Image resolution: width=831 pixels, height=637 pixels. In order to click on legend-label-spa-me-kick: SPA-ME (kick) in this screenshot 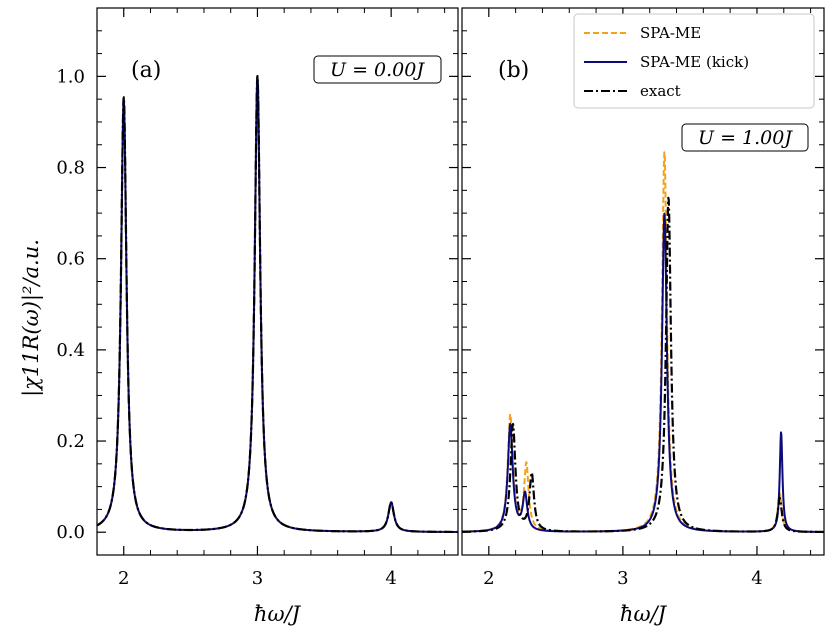, I will do `click(694, 62)`.